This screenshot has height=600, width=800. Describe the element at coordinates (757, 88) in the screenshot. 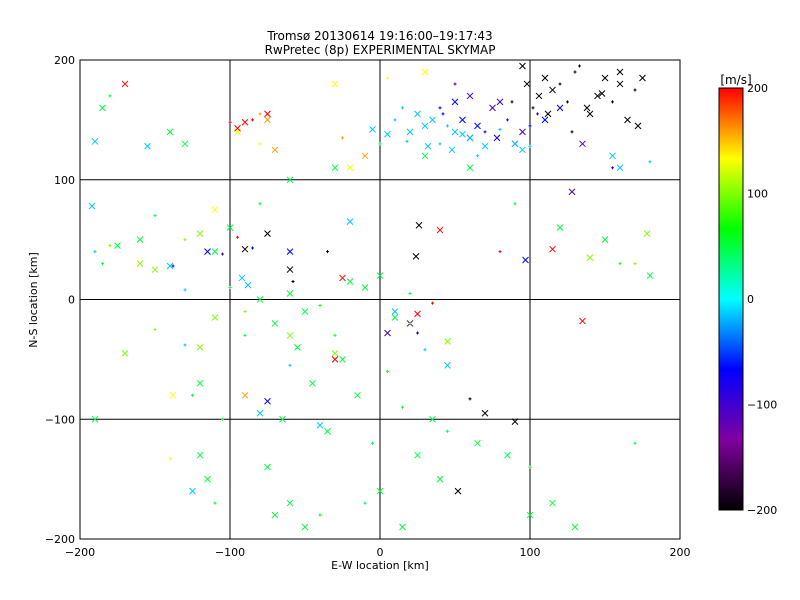

I see `colorbar-tick-label: 200` at that location.